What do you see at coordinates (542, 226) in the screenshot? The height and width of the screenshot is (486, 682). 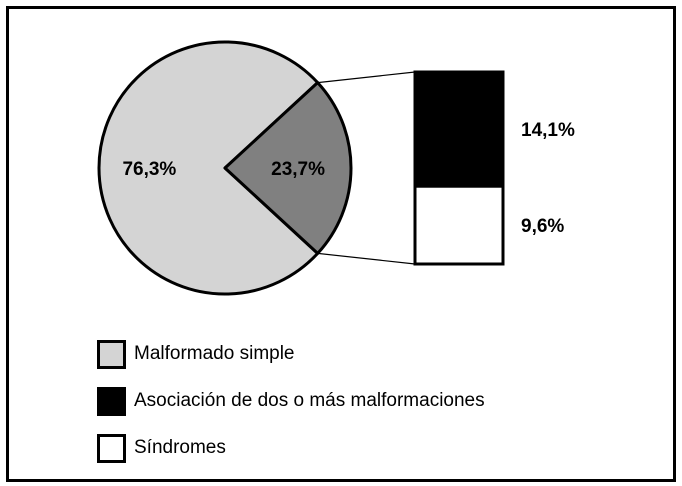 I see `breakdown-label-1: 9,6%` at bounding box center [542, 226].